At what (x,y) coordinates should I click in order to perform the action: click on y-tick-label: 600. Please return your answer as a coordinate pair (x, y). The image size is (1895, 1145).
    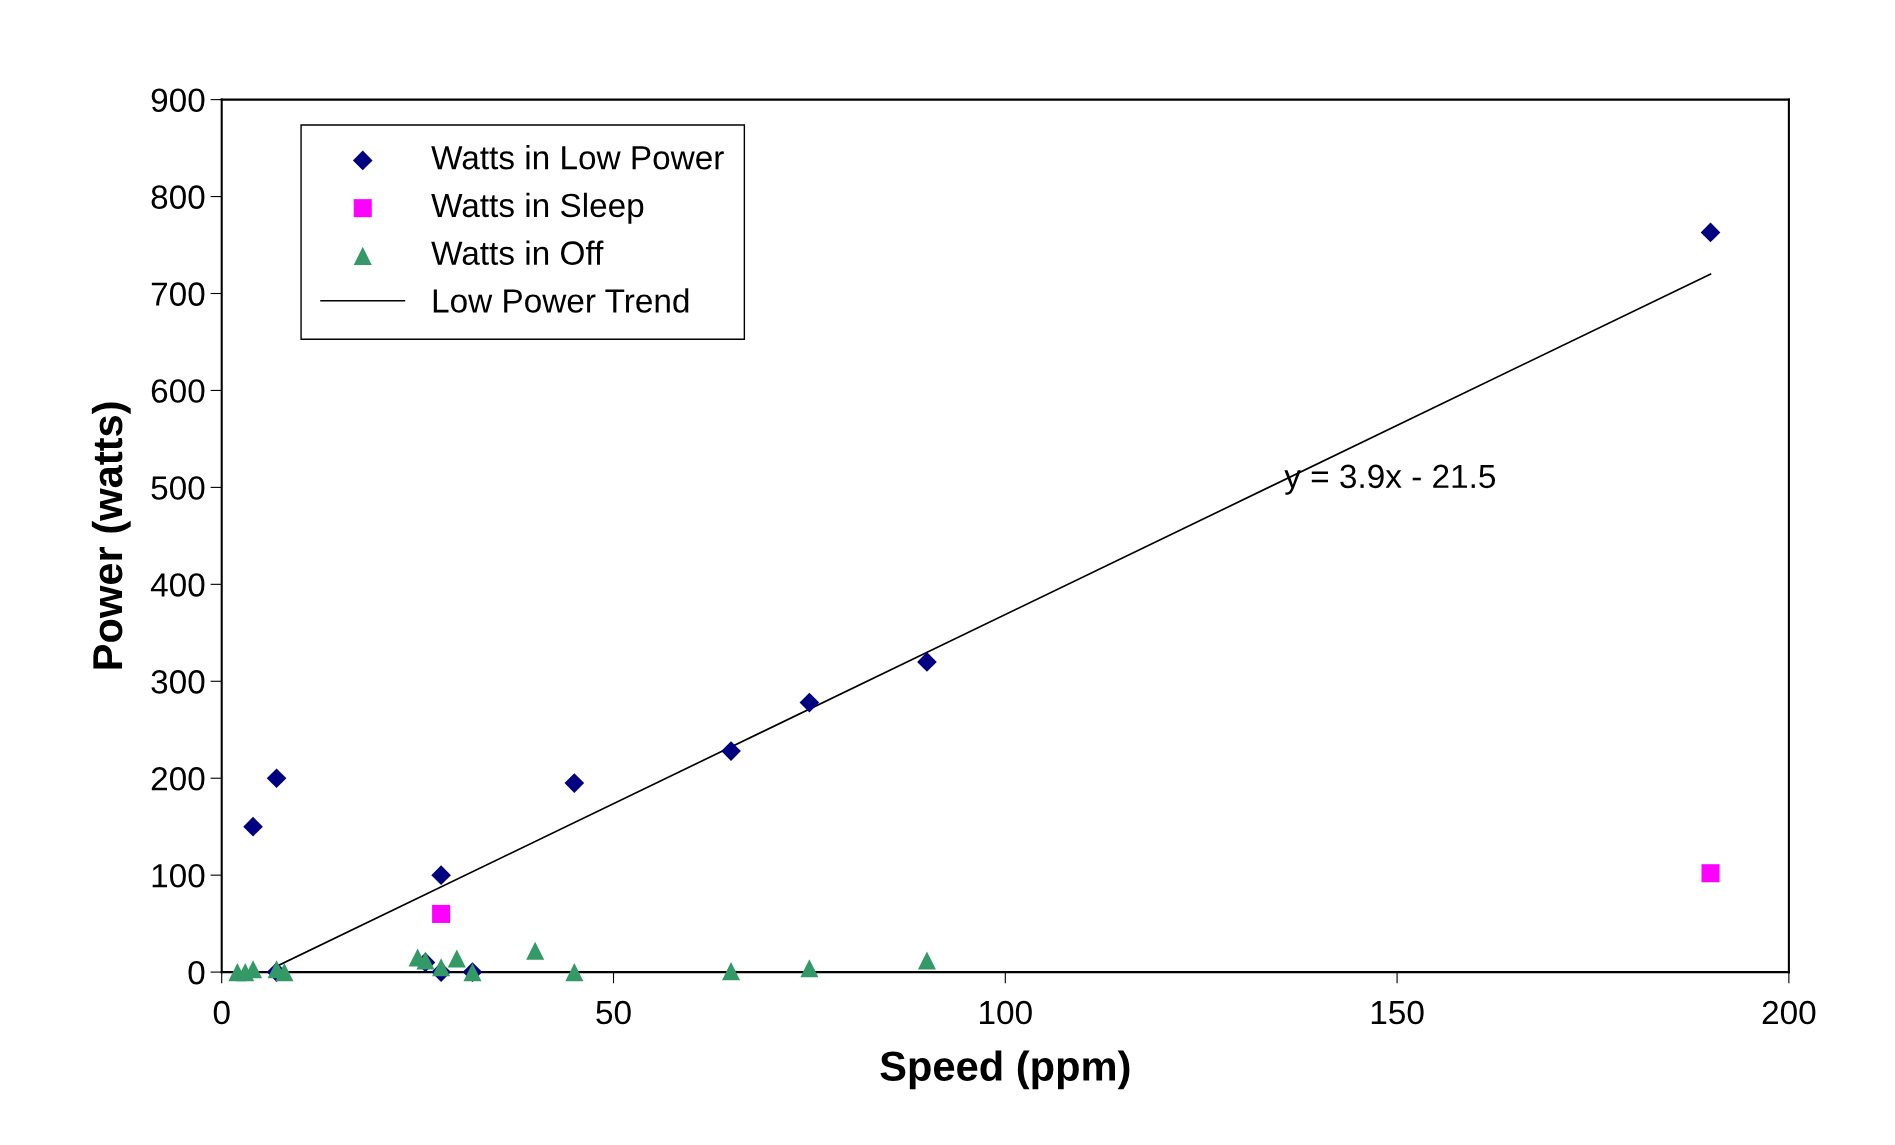
    Looking at the image, I should click on (178, 391).